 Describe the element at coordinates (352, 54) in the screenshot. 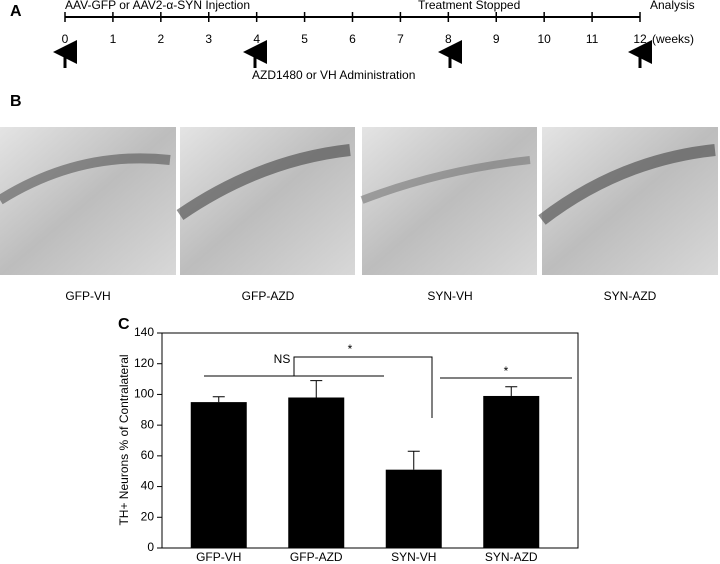

I see `arrows` at that location.